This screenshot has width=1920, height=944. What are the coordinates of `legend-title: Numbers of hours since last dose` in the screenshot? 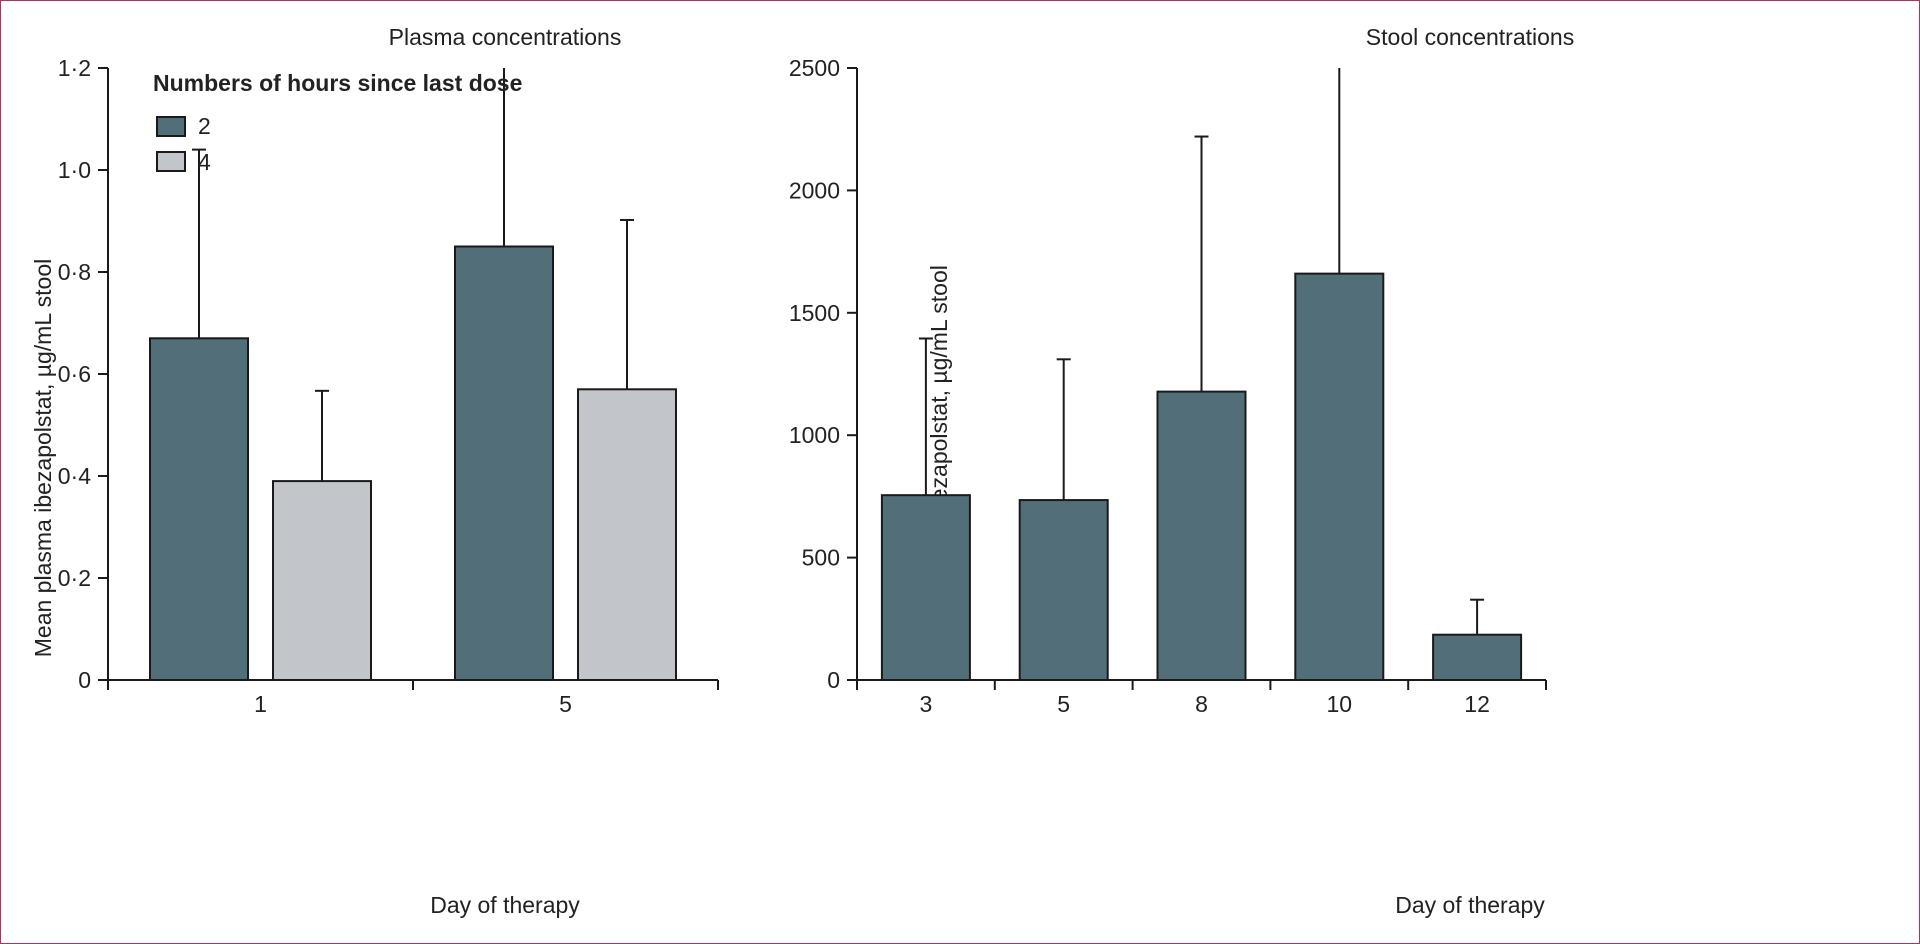 It's located at (337, 83).